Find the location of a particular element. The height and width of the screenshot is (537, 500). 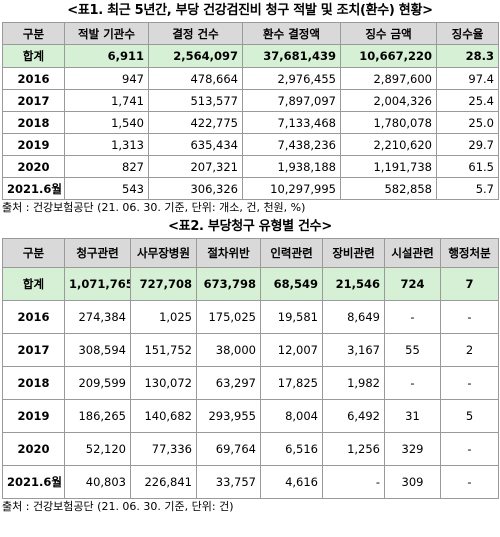

table-cell: 28.3 is located at coordinates (467, 56).